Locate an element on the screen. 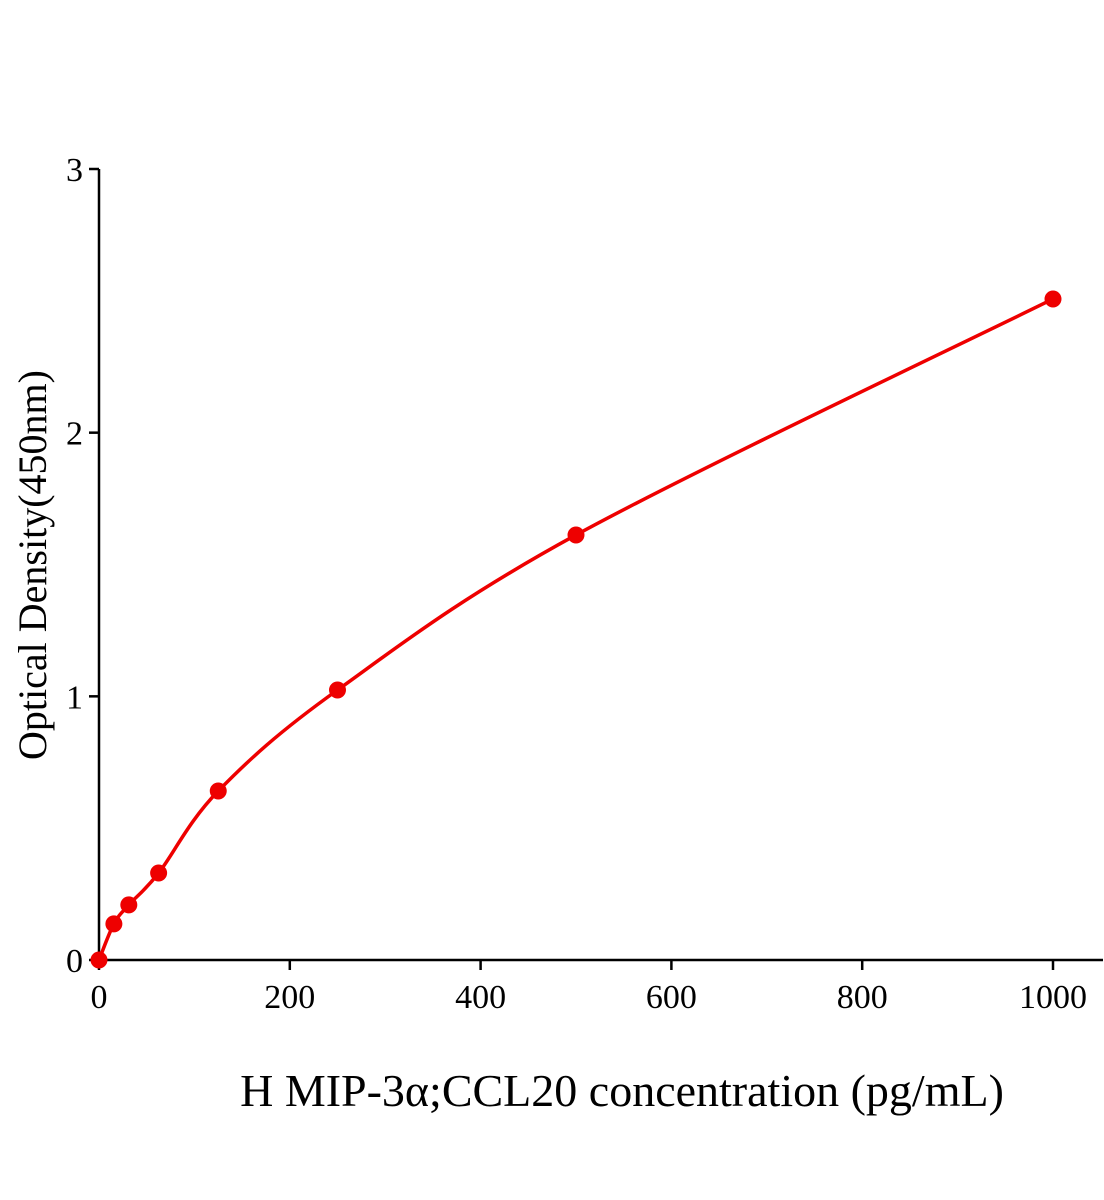 The height and width of the screenshot is (1200, 1104). x-tick-label: 800 is located at coordinates (862, 997).